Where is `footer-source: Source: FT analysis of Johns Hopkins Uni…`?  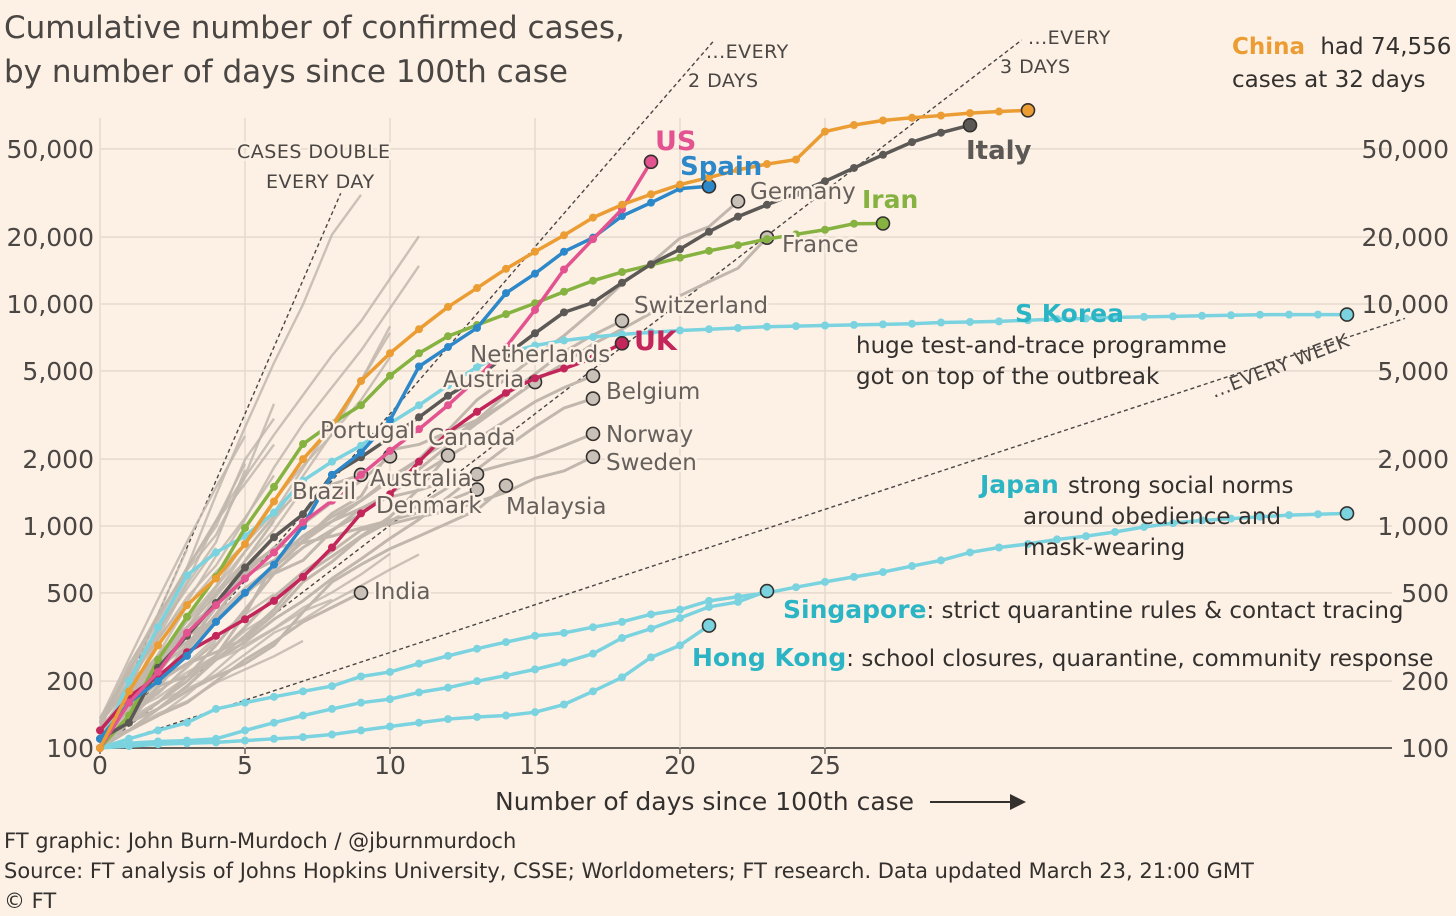 footer-source: Source: FT analysis of Johns Hopkins Uni… is located at coordinates (629, 871).